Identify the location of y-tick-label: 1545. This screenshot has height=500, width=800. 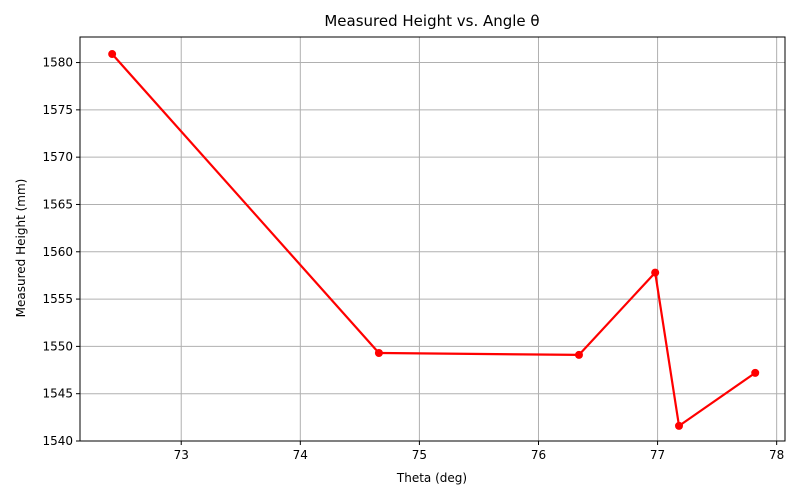
(57, 394).